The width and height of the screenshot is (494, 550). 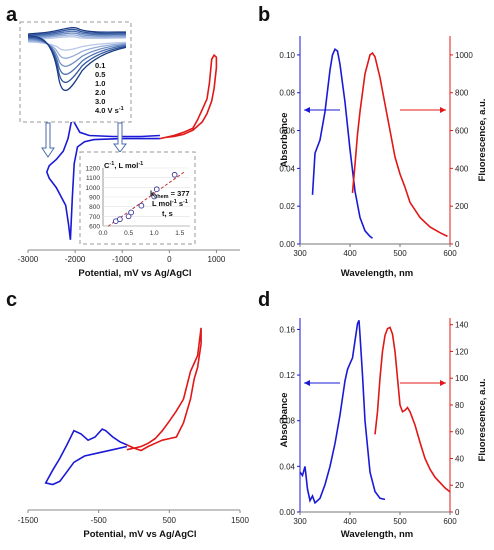 I want to click on right-y-tick-label: 20, so click(x=459, y=485).